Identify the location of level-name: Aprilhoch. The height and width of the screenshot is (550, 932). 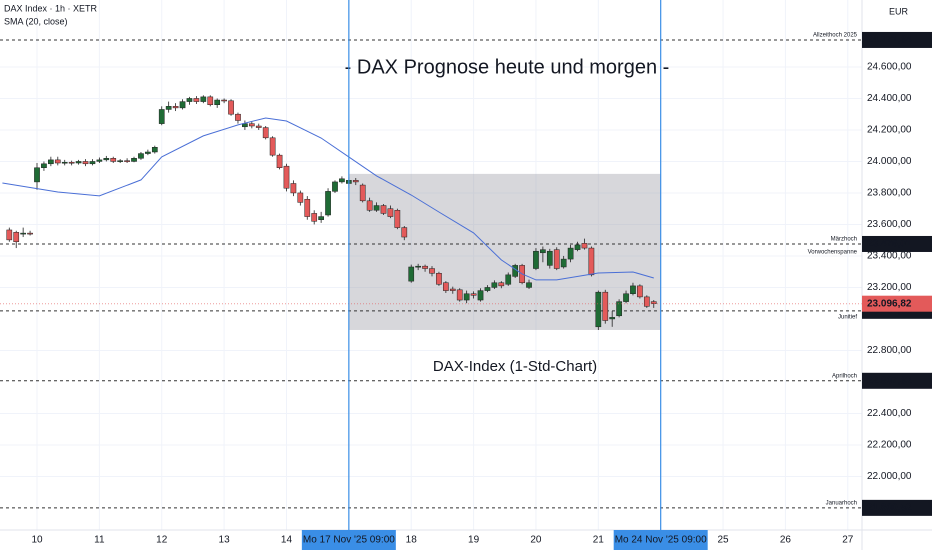
(844, 376).